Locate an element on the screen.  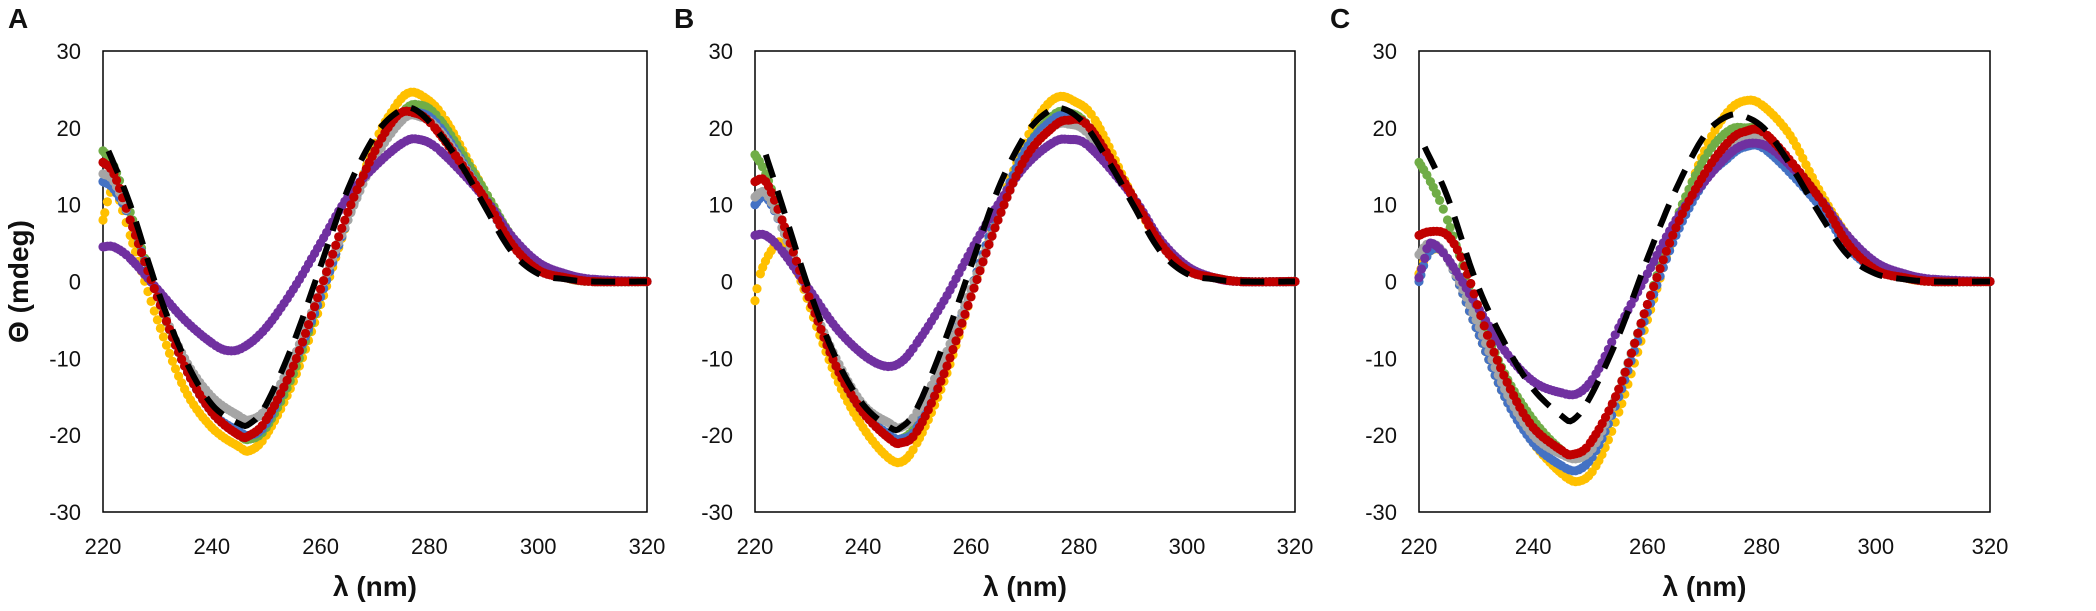
y-tick-label: 10 is located at coordinates (1385, 205).